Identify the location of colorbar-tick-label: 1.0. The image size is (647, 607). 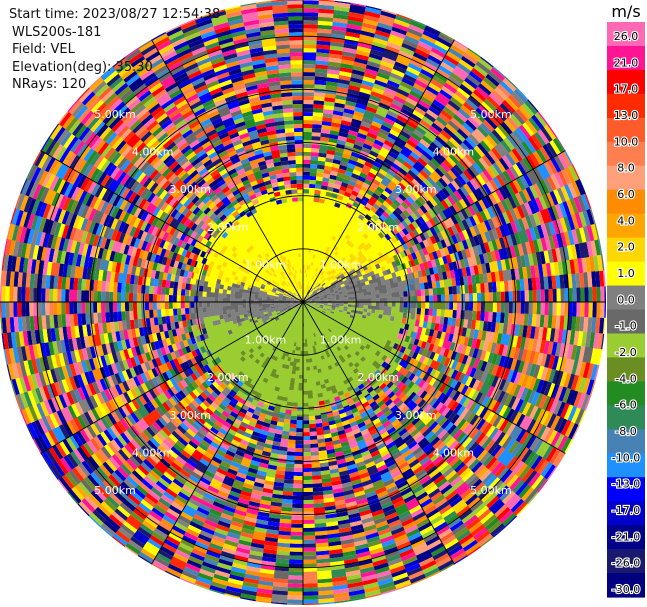
(626, 273).